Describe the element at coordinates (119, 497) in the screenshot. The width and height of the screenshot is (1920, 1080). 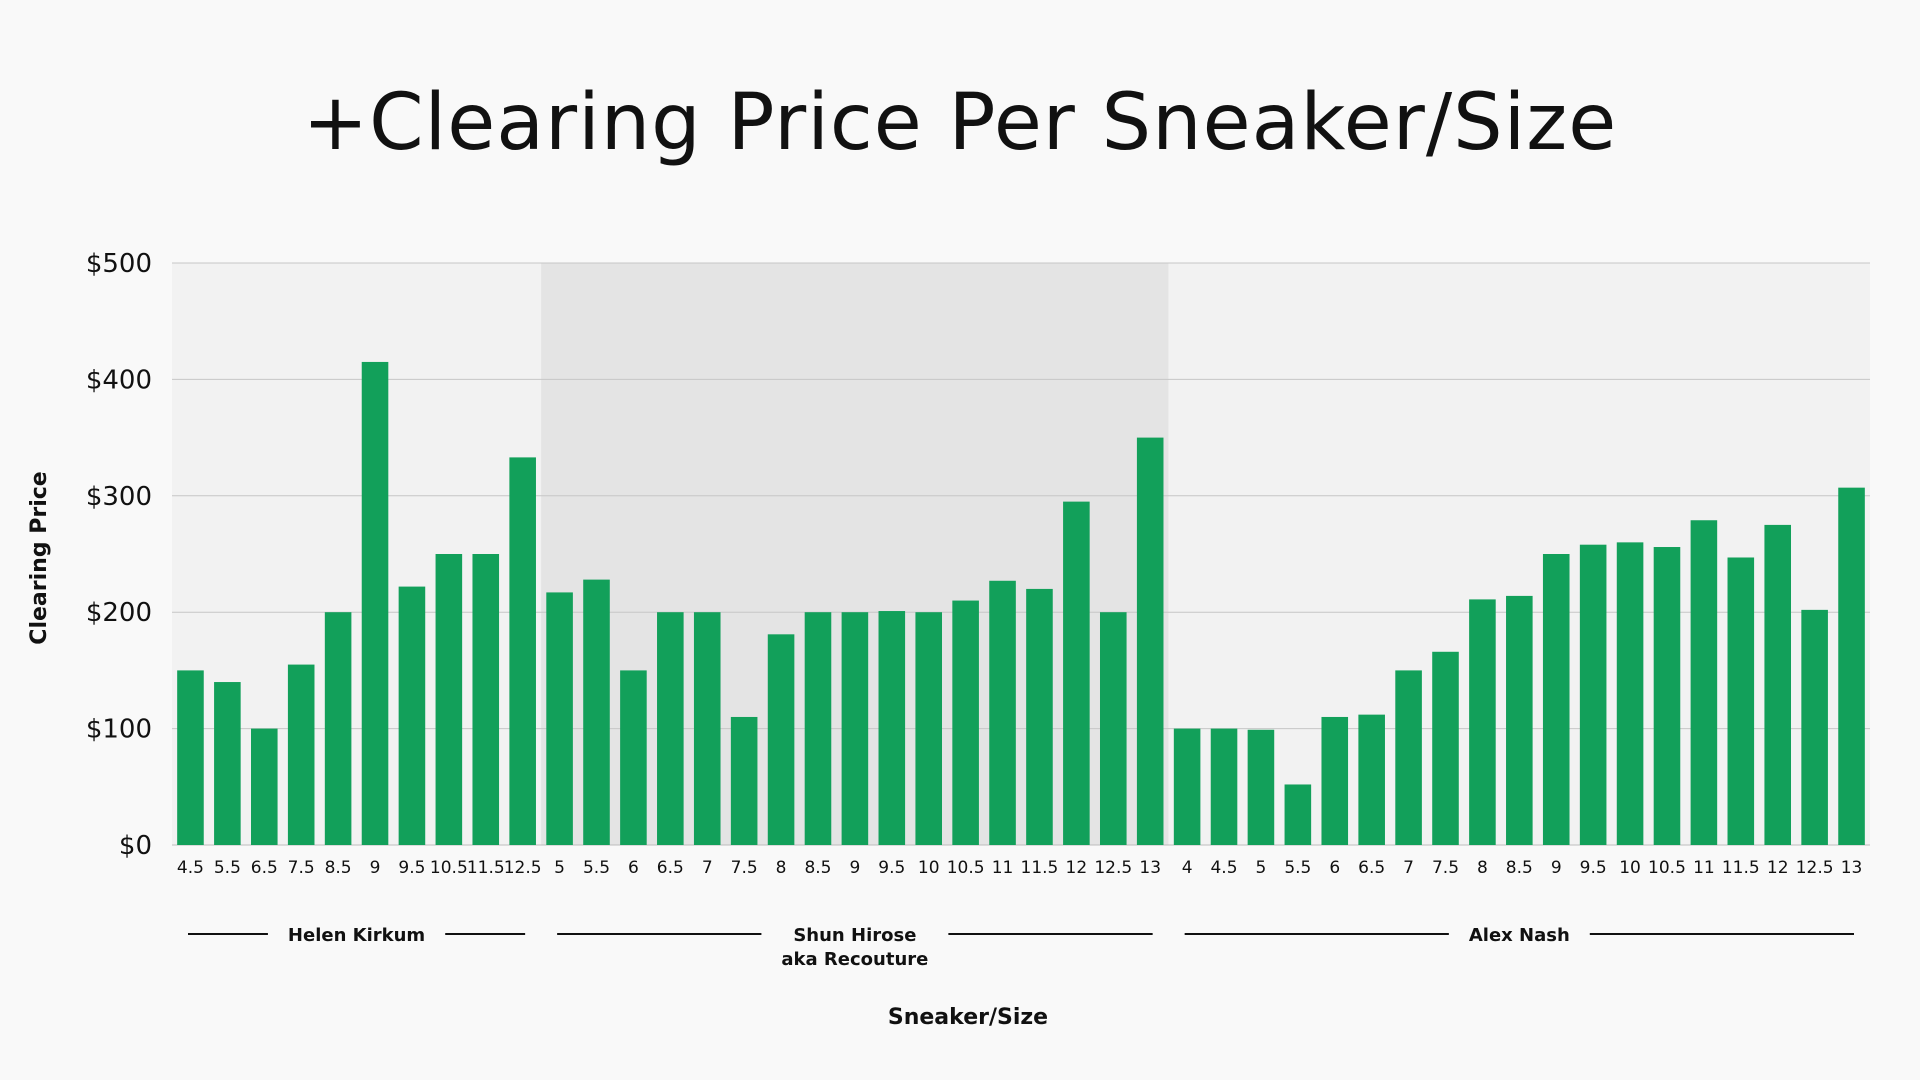
I see `y-tick-label: $300` at that location.